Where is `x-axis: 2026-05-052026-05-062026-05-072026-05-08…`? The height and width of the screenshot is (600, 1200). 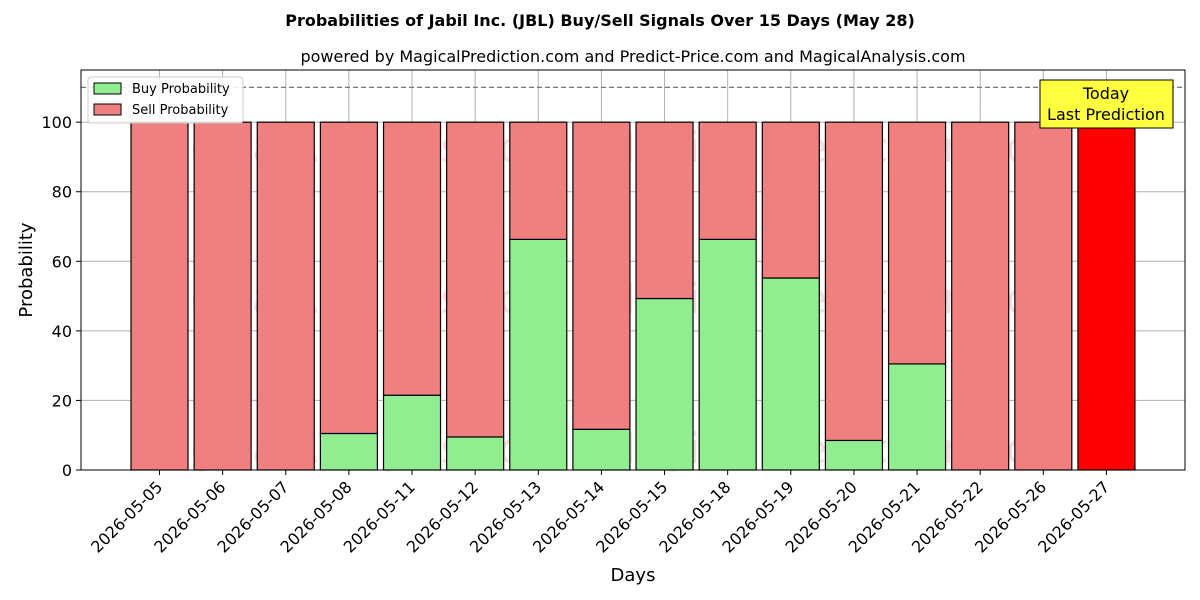
x-axis: 2026-05-052026-05-062026-05-072026-05-08… is located at coordinates (600, 513).